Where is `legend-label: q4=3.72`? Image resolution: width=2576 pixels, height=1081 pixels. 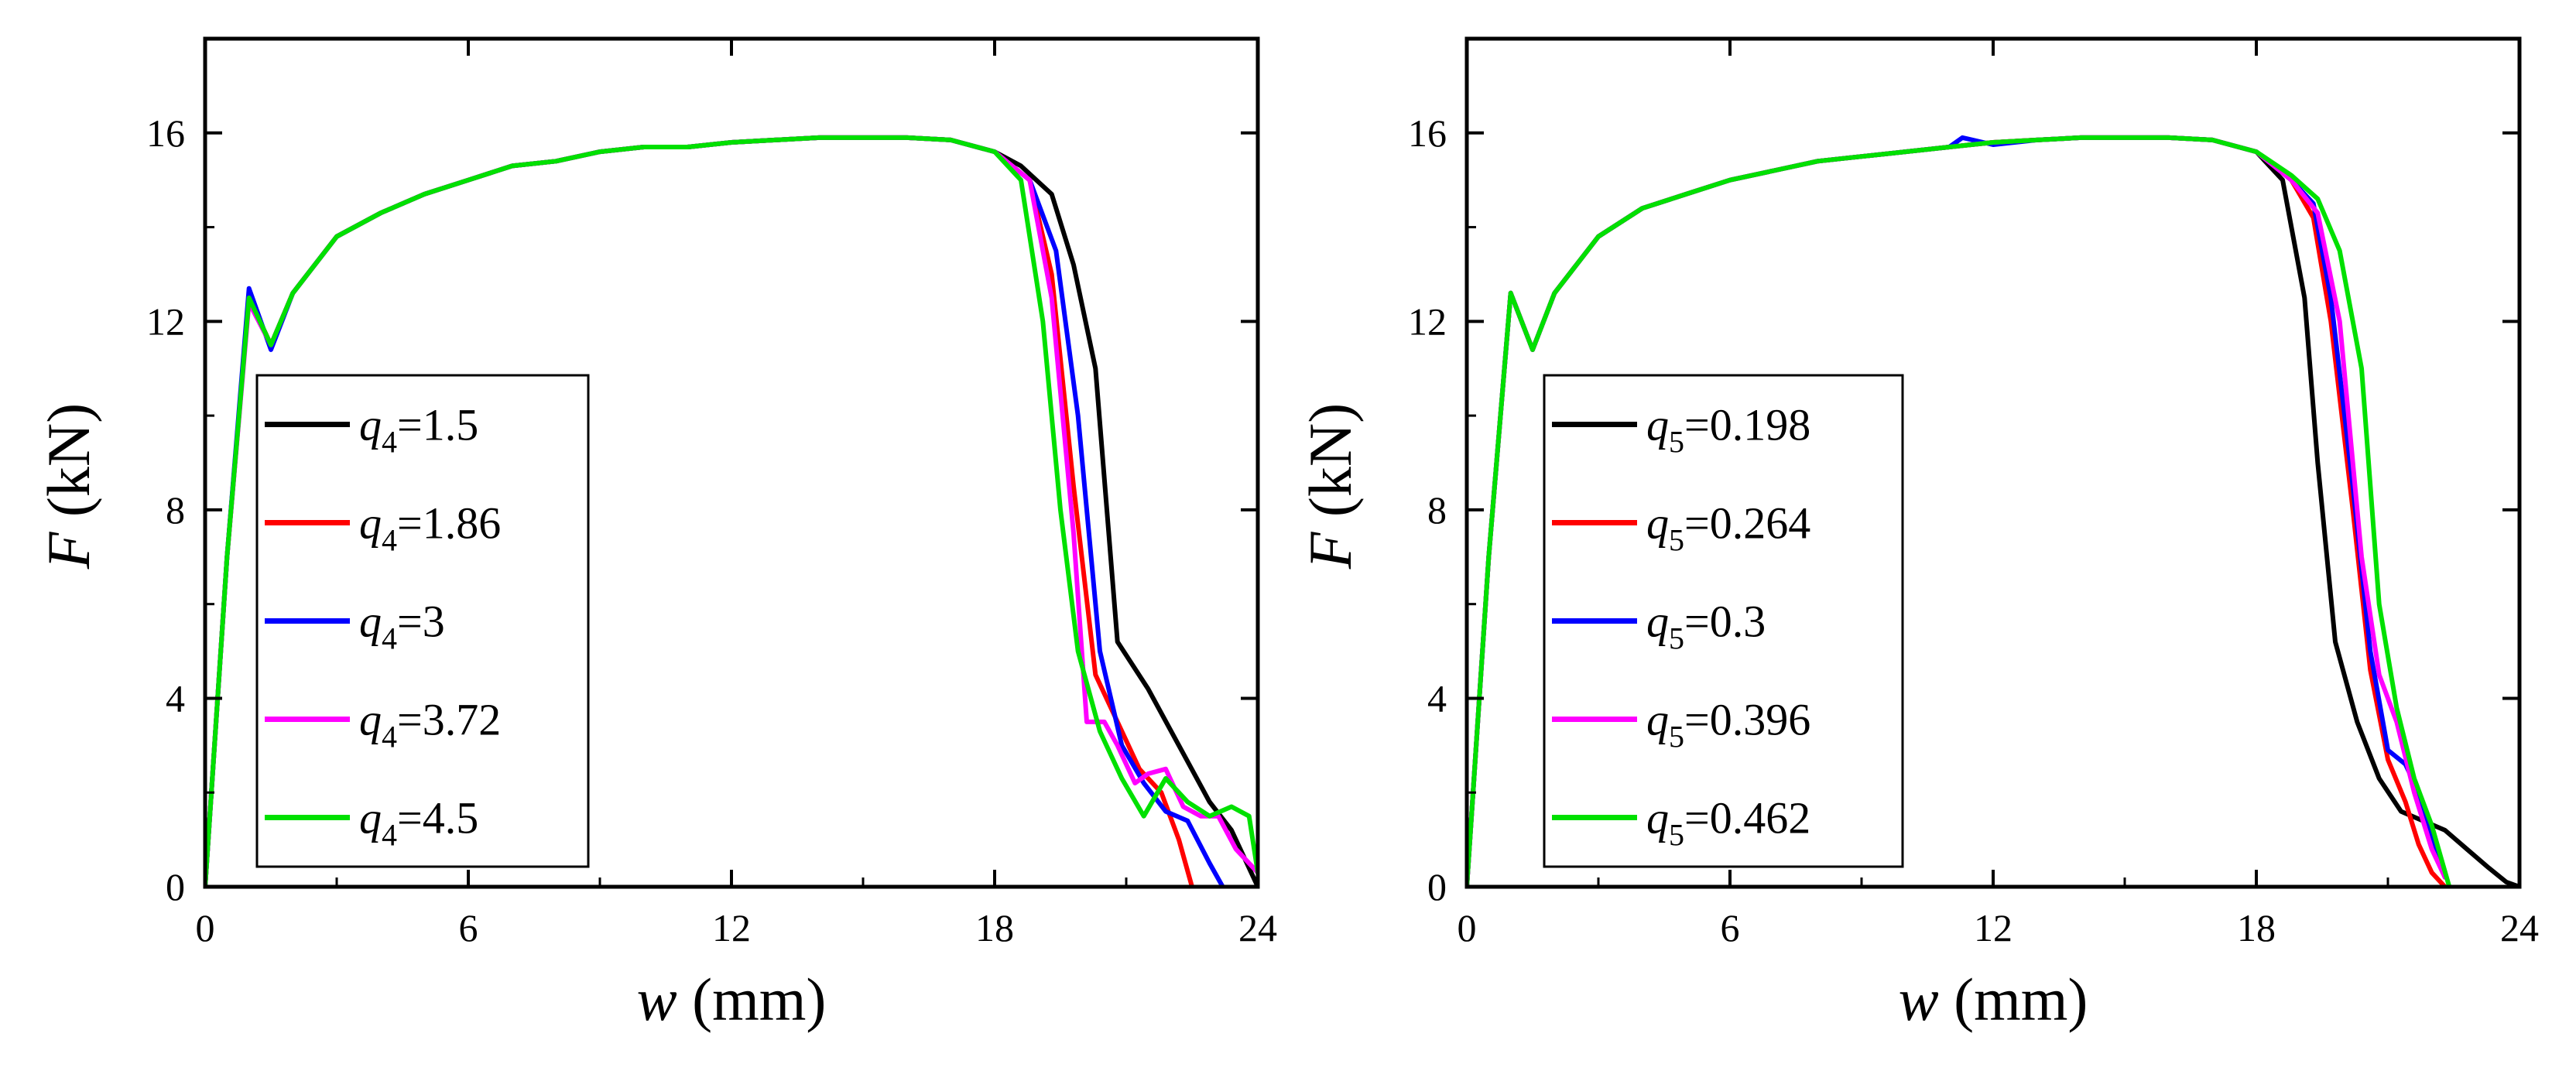 legend-label: q4=3.72 is located at coordinates (430, 724).